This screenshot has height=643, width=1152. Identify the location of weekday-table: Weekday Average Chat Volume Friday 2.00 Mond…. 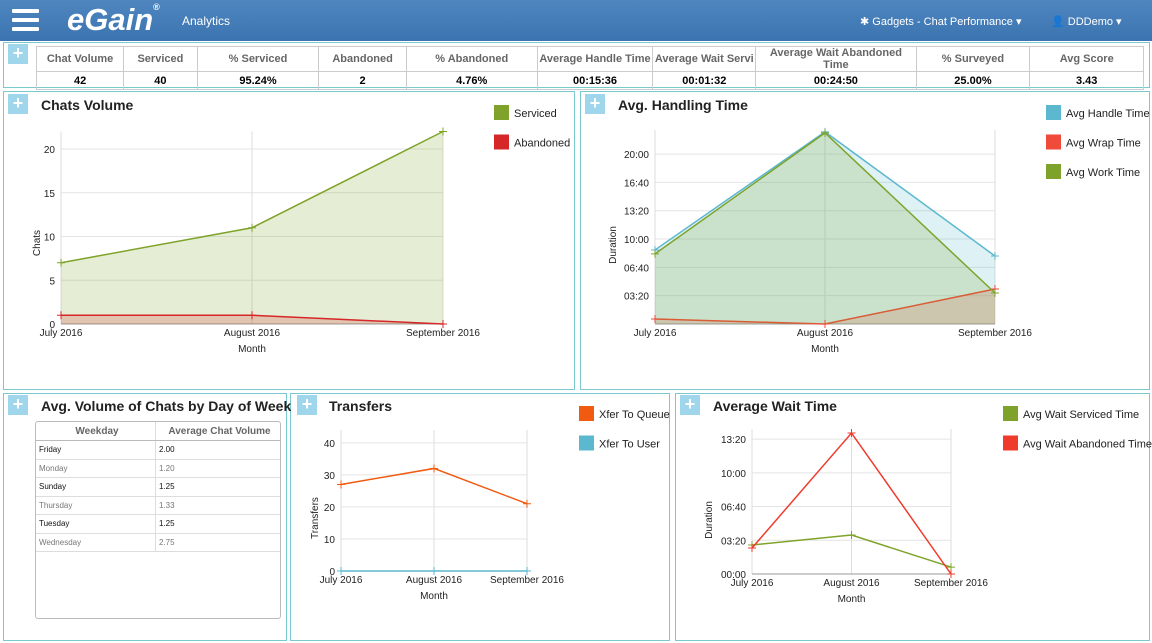
(158, 487).